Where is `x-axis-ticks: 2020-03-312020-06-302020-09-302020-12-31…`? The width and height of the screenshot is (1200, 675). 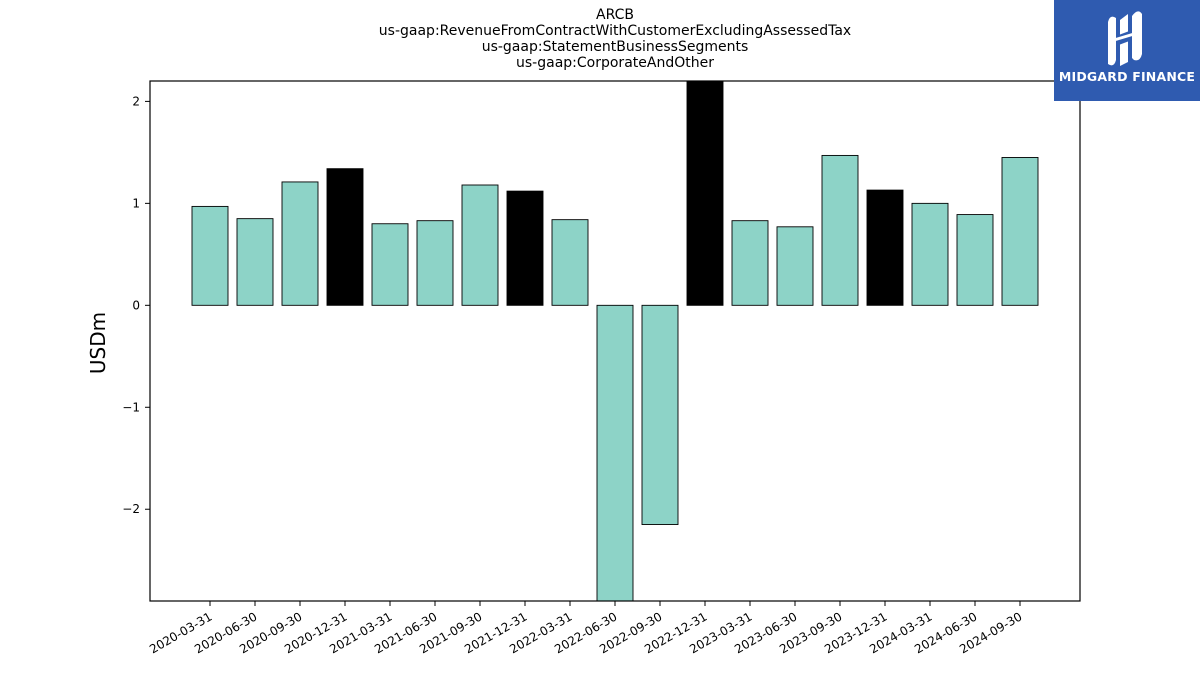
x-axis-ticks: 2020-03-312020-06-302020-09-302020-12-31… is located at coordinates (586, 628).